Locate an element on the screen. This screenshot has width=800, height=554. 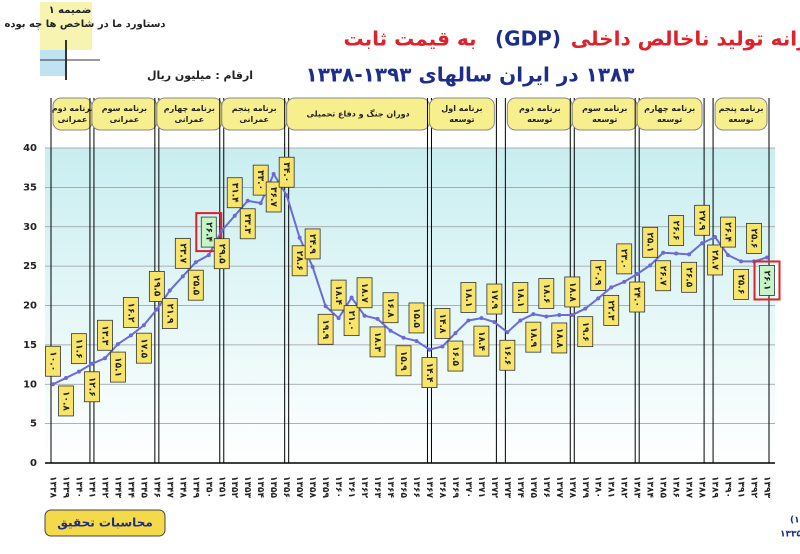
value-label: ۲۶.۱ is located at coordinates (767, 281).